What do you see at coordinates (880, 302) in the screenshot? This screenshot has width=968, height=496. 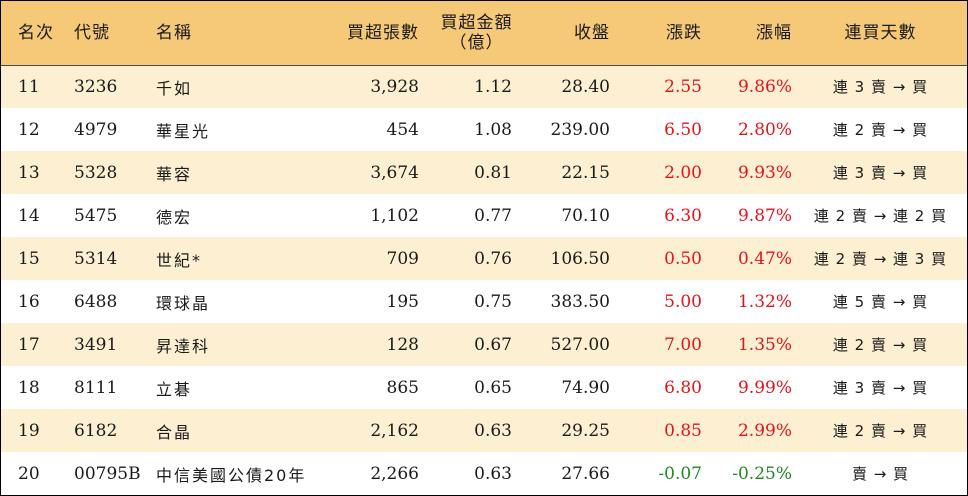 I see `cell-days: 連 5 賣 → 買` at bounding box center [880, 302].